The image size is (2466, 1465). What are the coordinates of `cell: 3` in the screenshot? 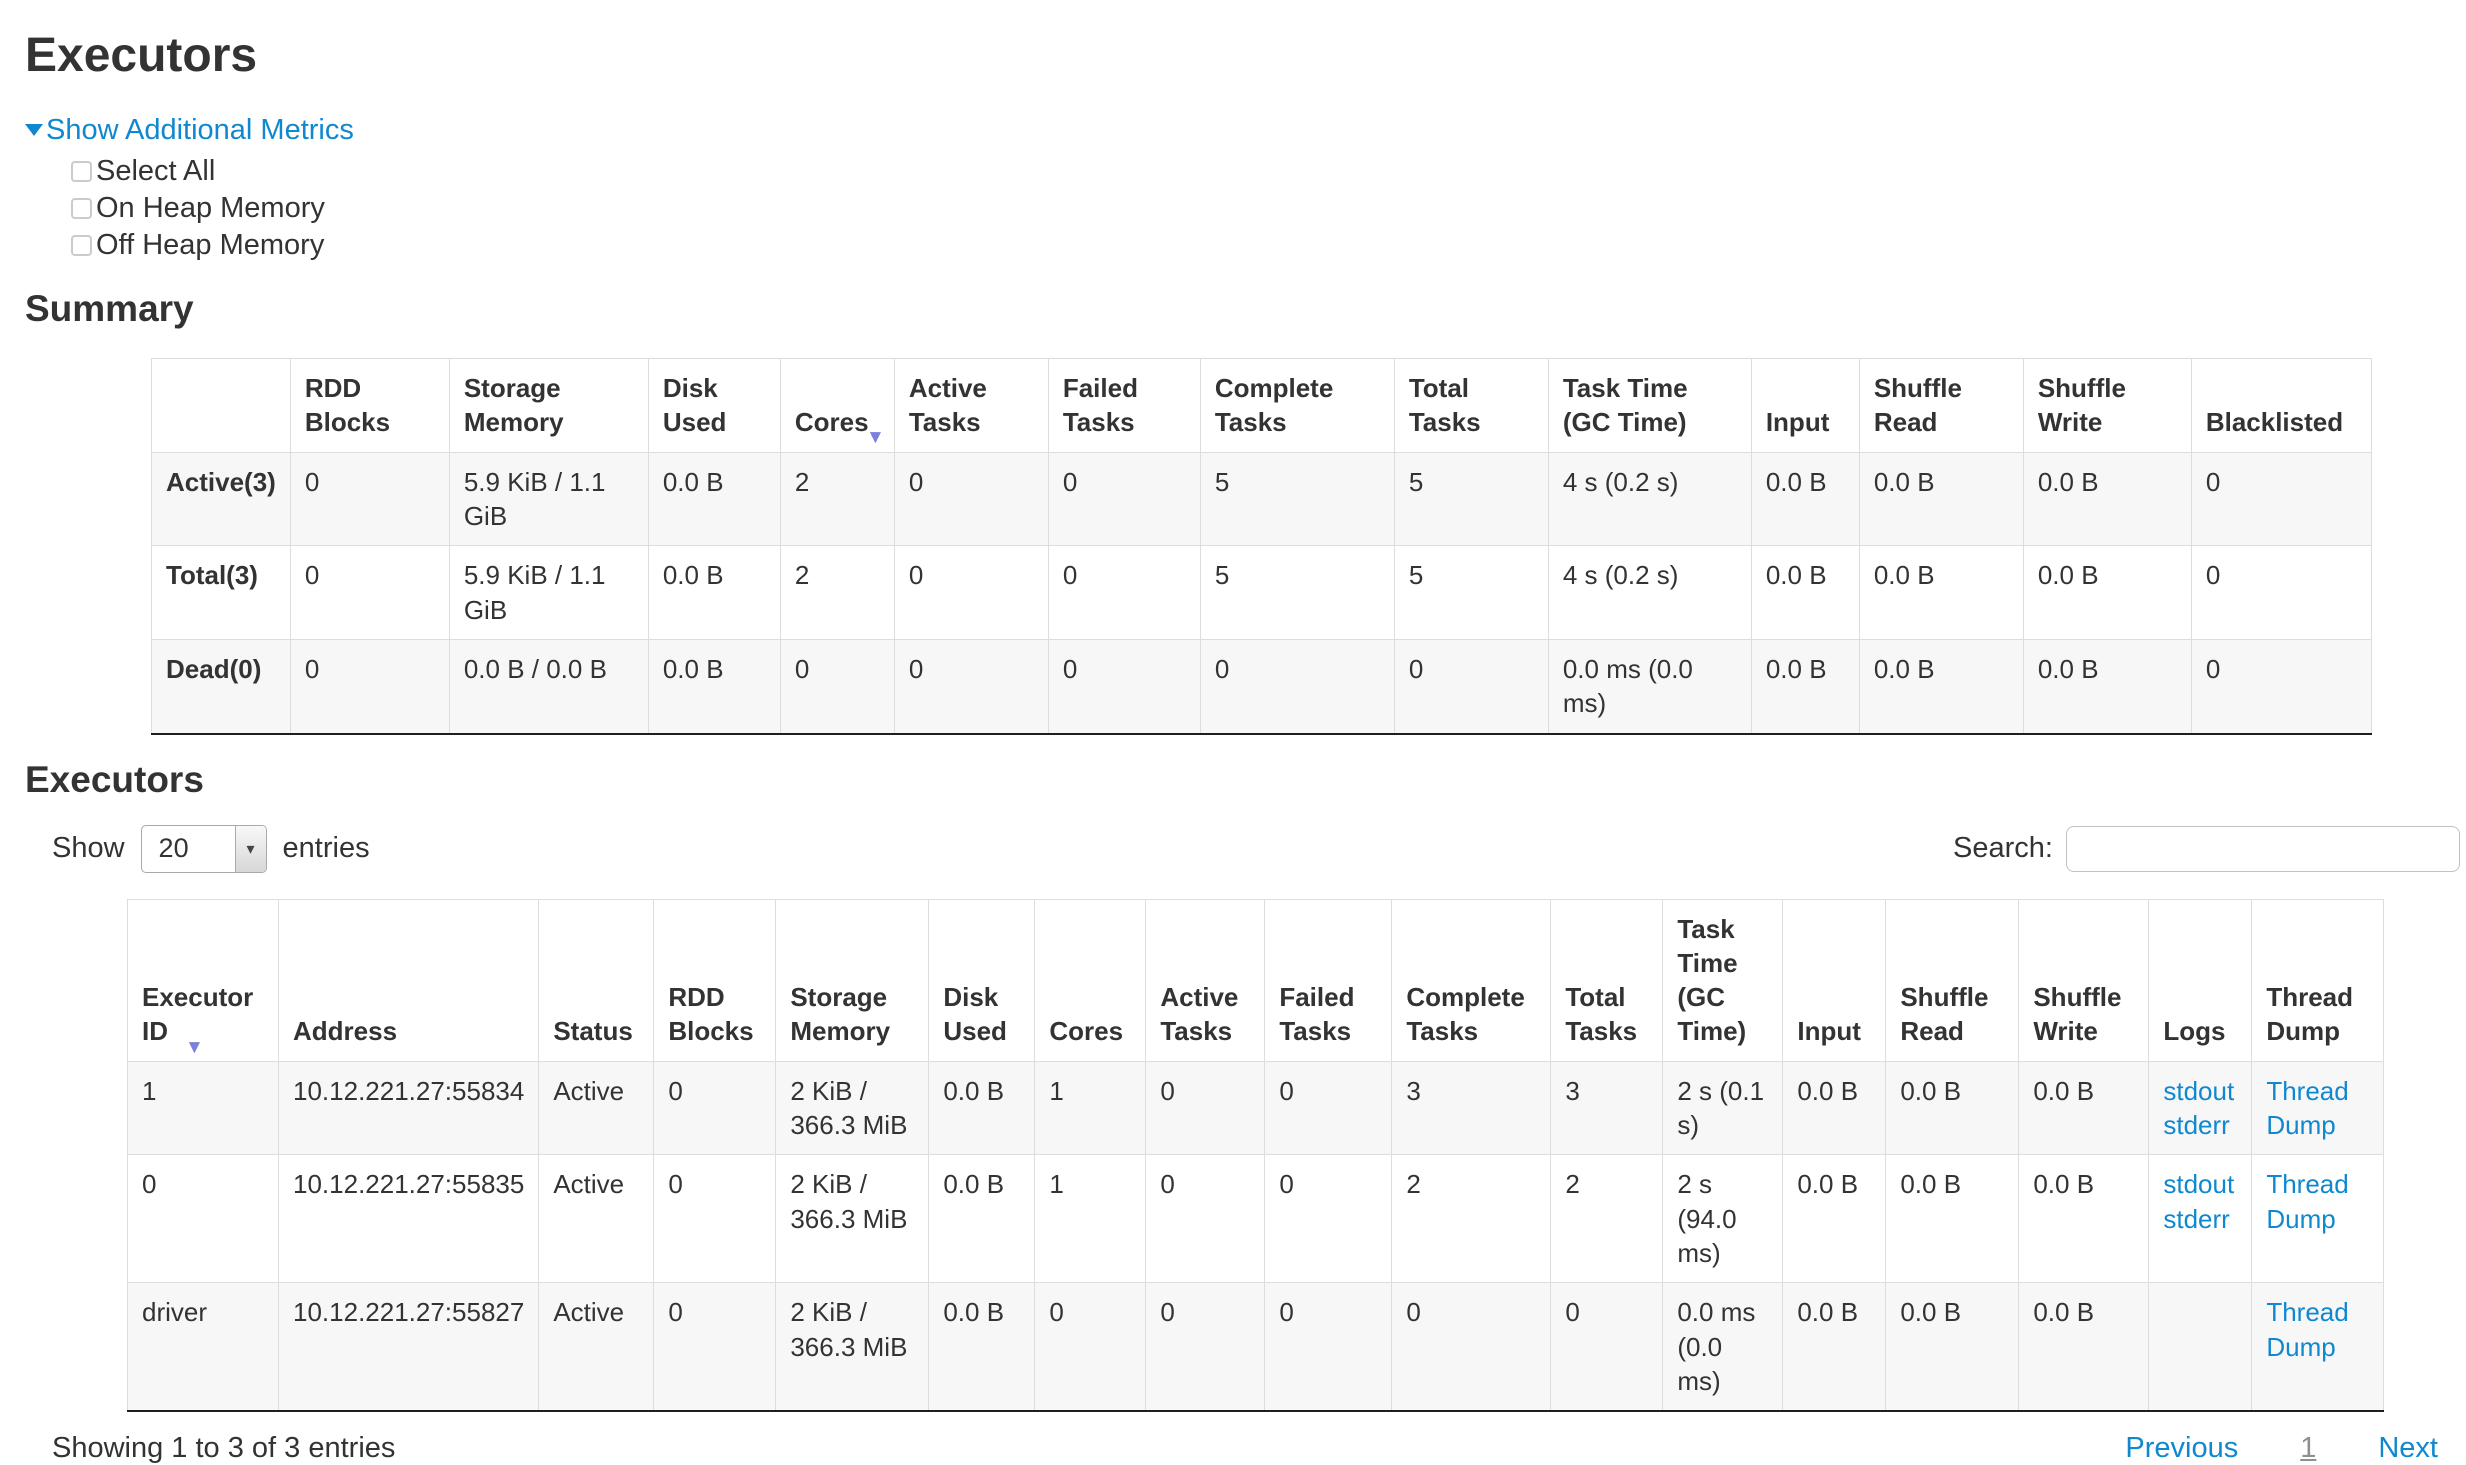 It's located at (1471, 1108).